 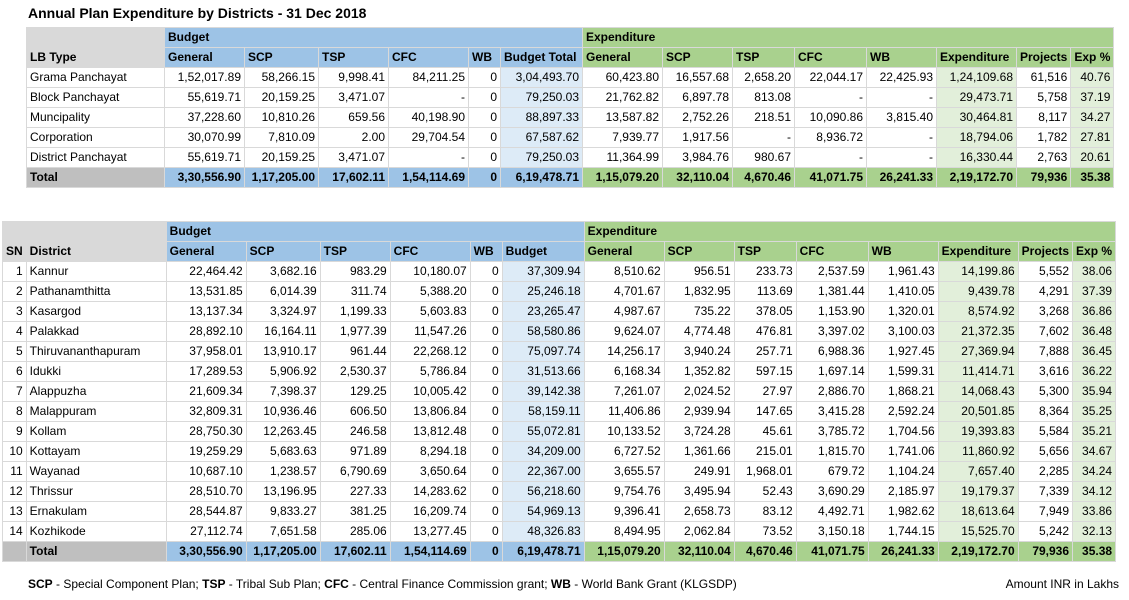 I want to click on table-cell: 16,330.44, so click(x=976, y=157).